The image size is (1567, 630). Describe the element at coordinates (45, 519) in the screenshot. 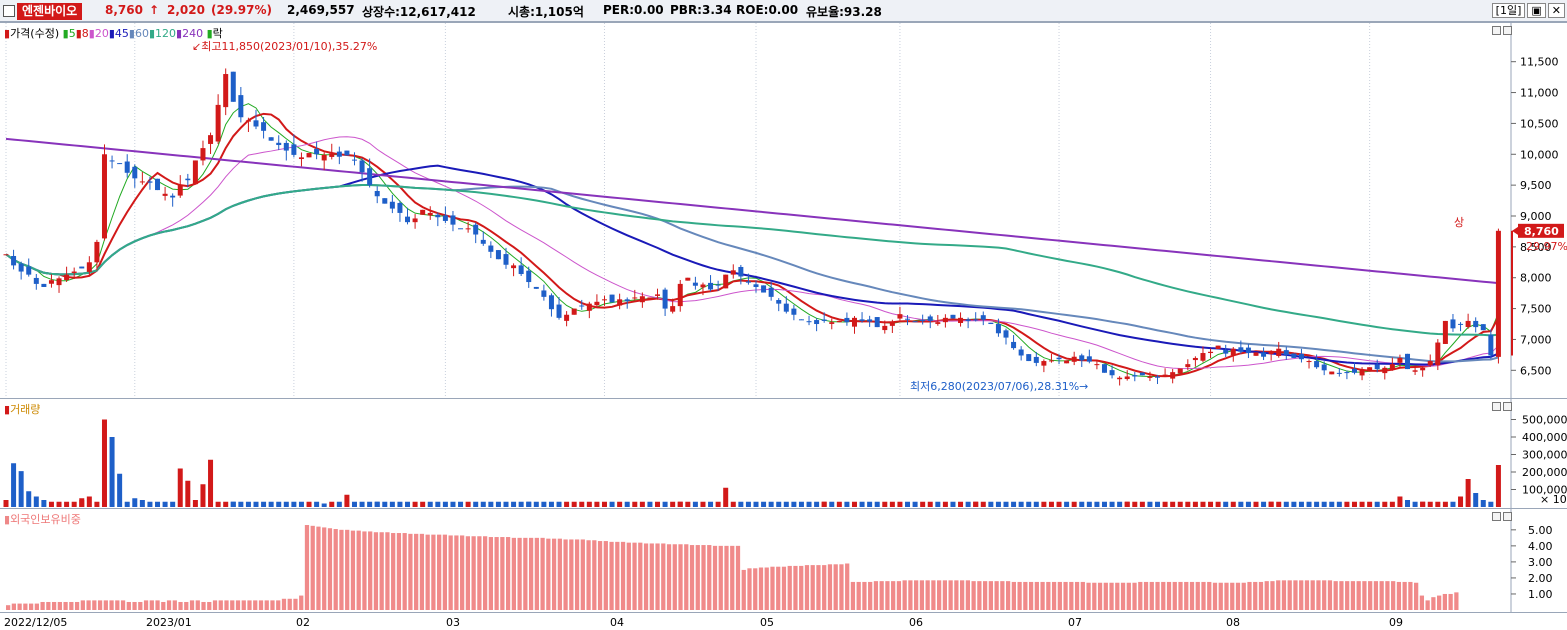

I see `foreign-legend-title: 외국인보유비중` at that location.